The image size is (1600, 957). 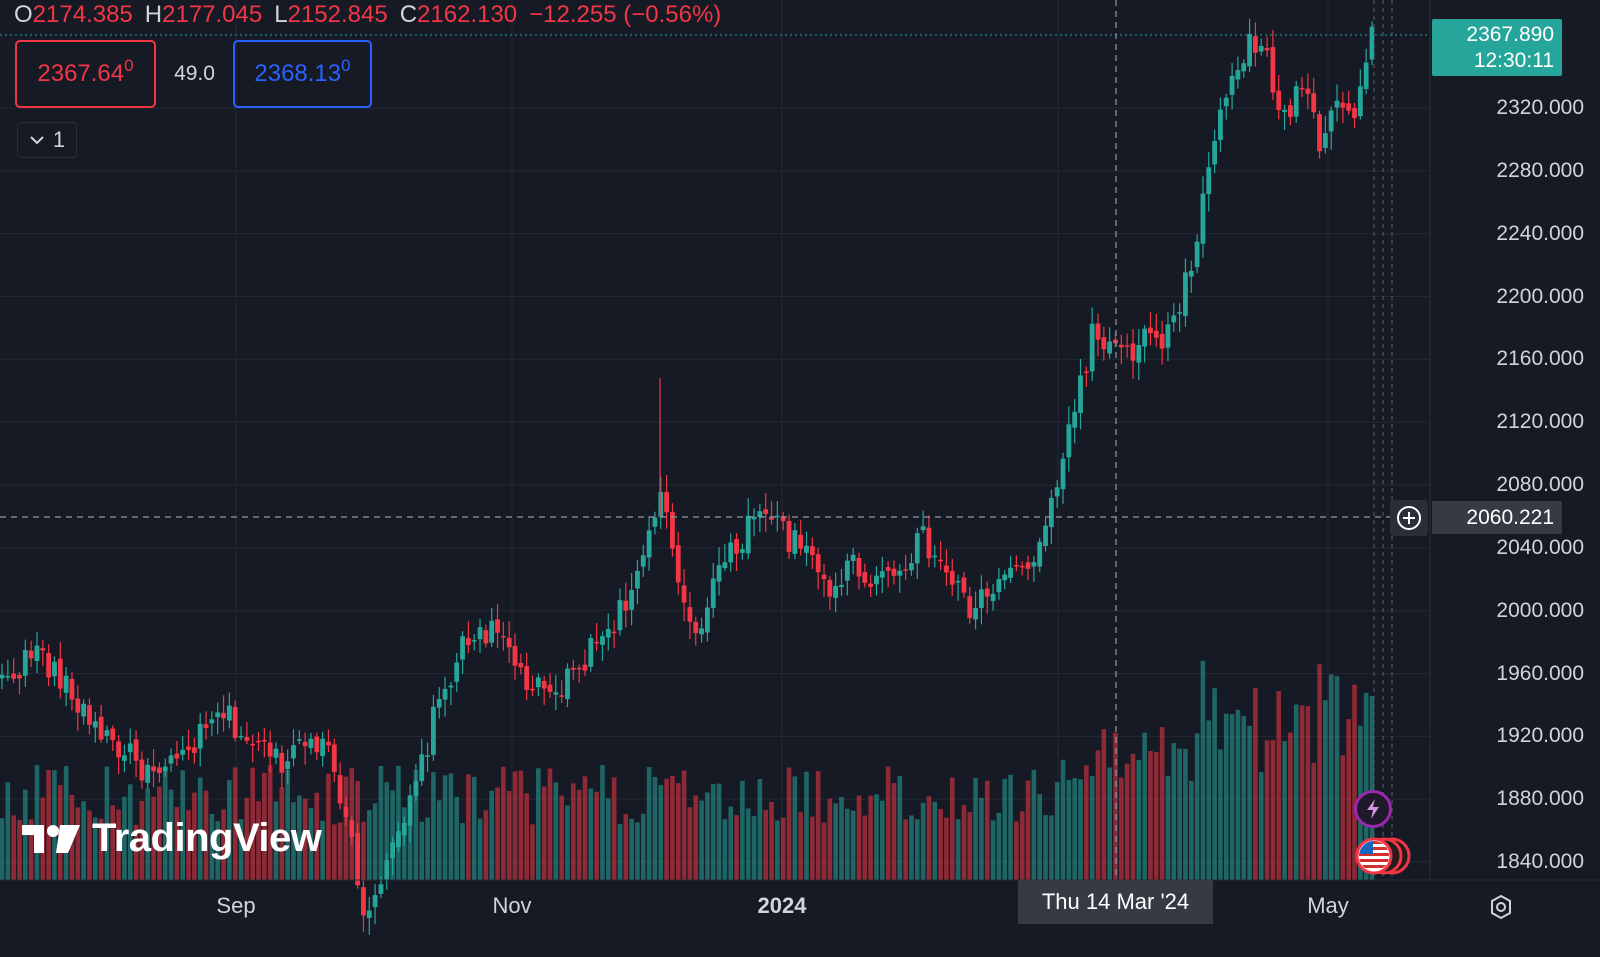 I want to click on buy-button: 2368.13 0, so click(x=302, y=74).